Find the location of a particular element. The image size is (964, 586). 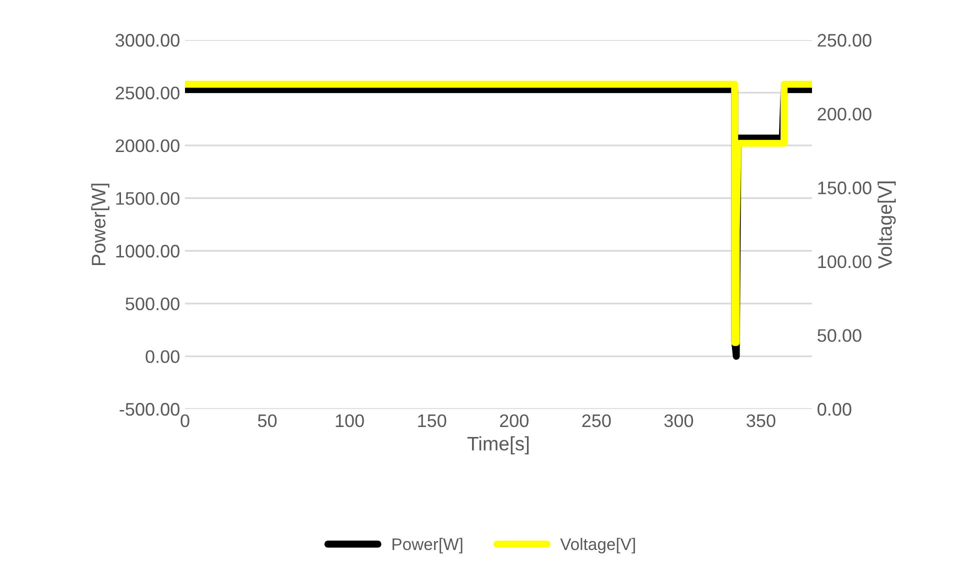

x-tick-label: 350 is located at coordinates (761, 421).